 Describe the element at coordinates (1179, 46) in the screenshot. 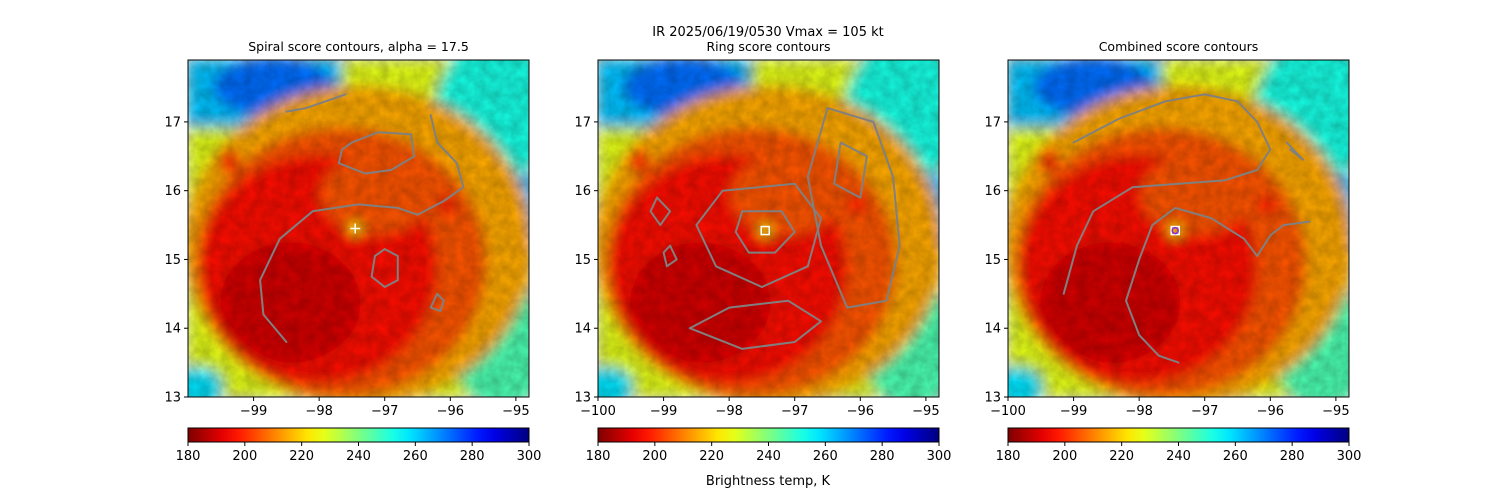

I see `panel-title: Combined score contours` at that location.